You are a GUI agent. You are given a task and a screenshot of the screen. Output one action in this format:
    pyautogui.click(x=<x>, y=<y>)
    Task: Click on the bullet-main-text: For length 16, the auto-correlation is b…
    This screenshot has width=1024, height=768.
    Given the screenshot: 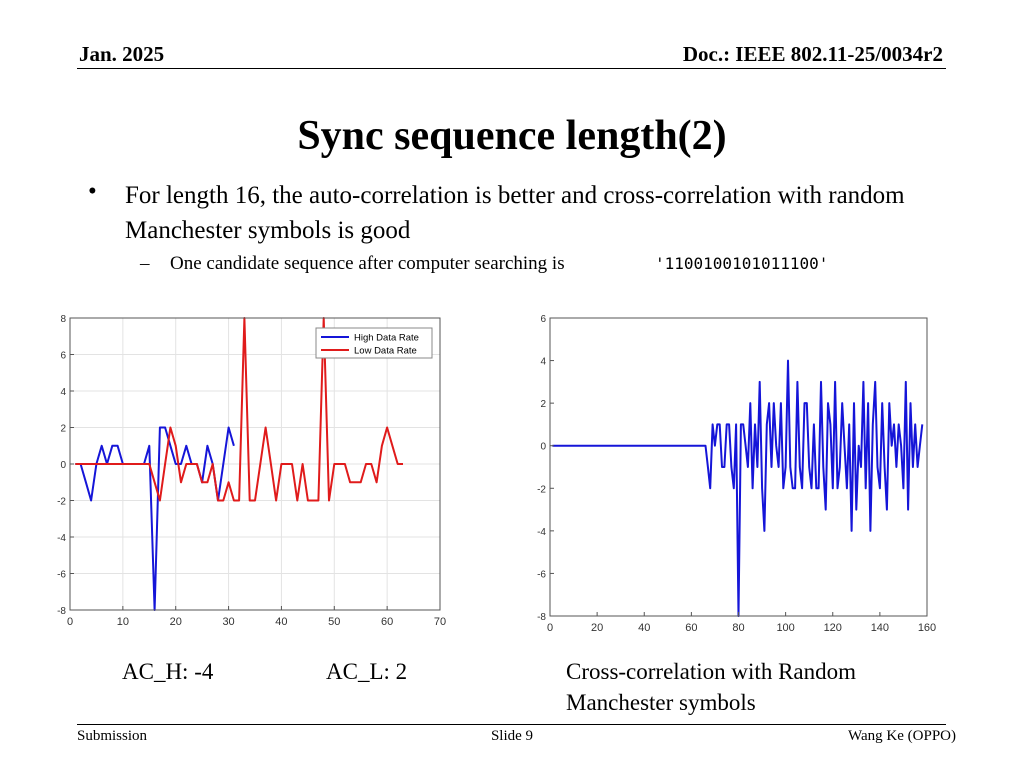 What is the action you would take?
    pyautogui.click(x=515, y=213)
    